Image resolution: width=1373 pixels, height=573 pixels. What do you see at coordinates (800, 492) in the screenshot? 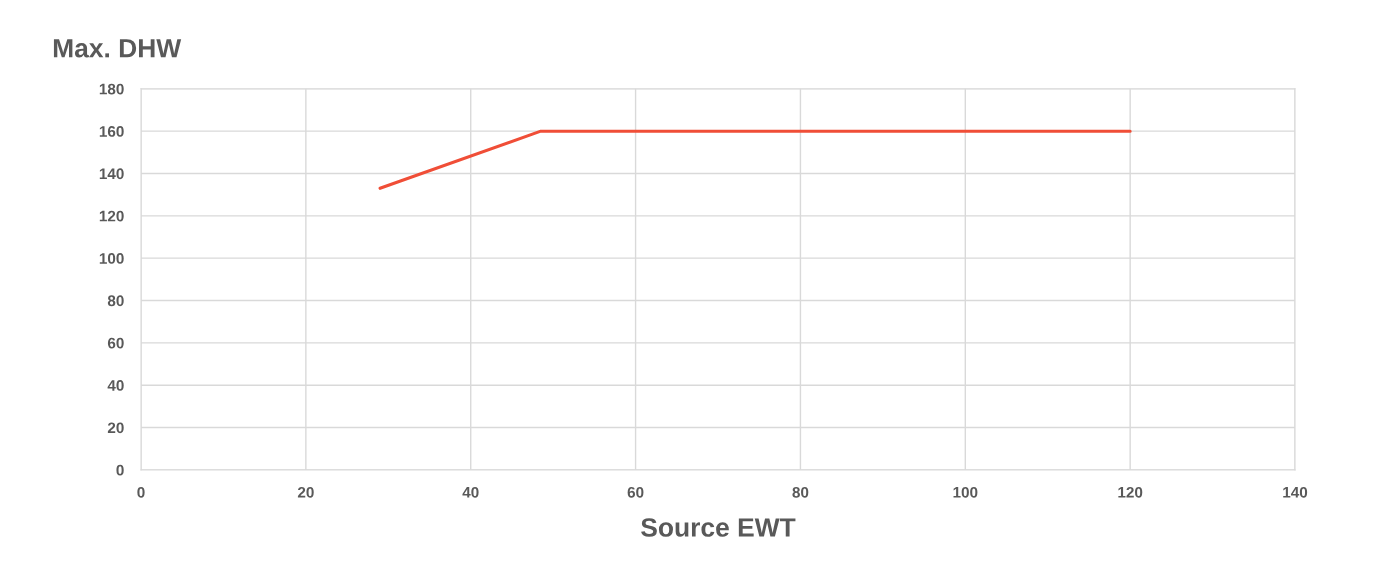
I see `x-tick-label: 80` at bounding box center [800, 492].